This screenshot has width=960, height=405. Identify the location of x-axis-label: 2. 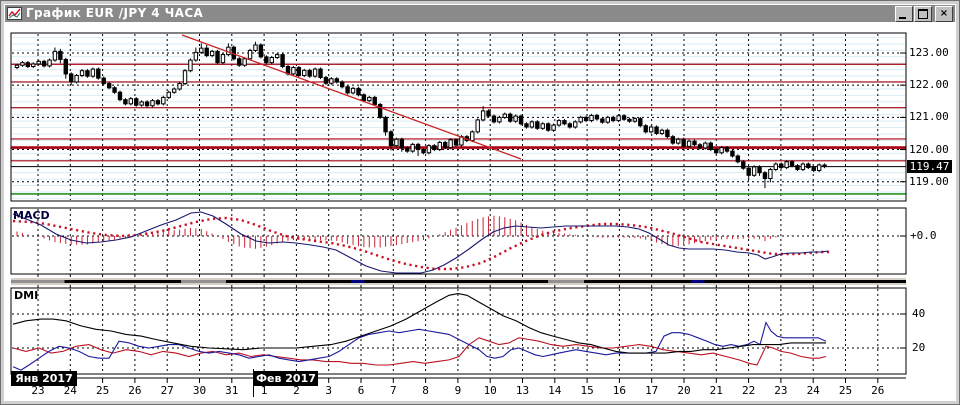
(296, 390).